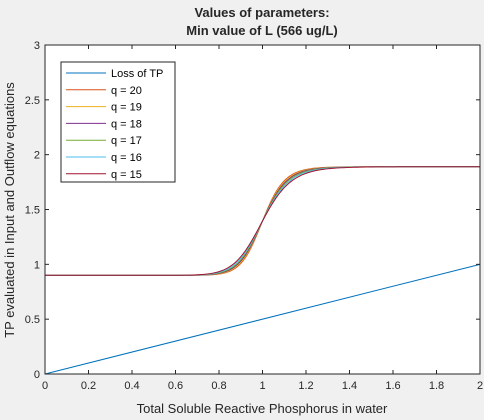 This screenshot has height=420, width=484. Describe the element at coordinates (137, 74) in the screenshot. I see `legend-label: Loss of TP` at that location.